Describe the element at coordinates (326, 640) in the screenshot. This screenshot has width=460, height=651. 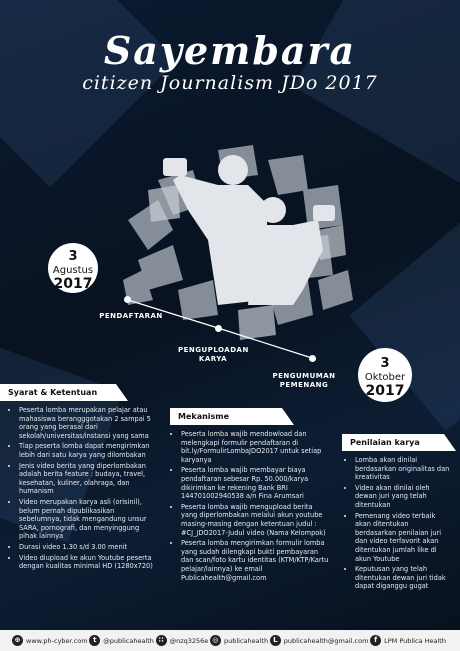
I see `footer-text: publicahealth@gmail.com` at that location.